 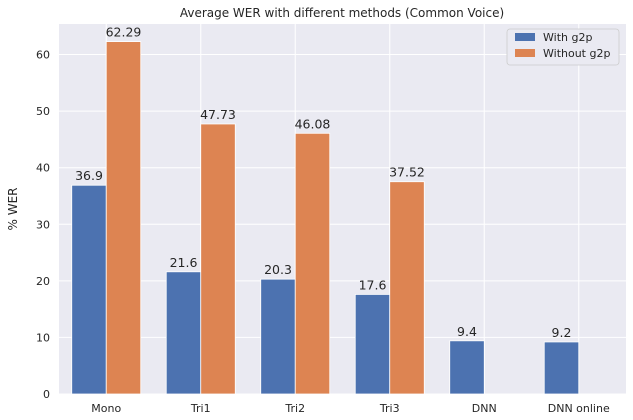 I want to click on data-label-without-g2p-tri1: 47.73, so click(x=218, y=114).